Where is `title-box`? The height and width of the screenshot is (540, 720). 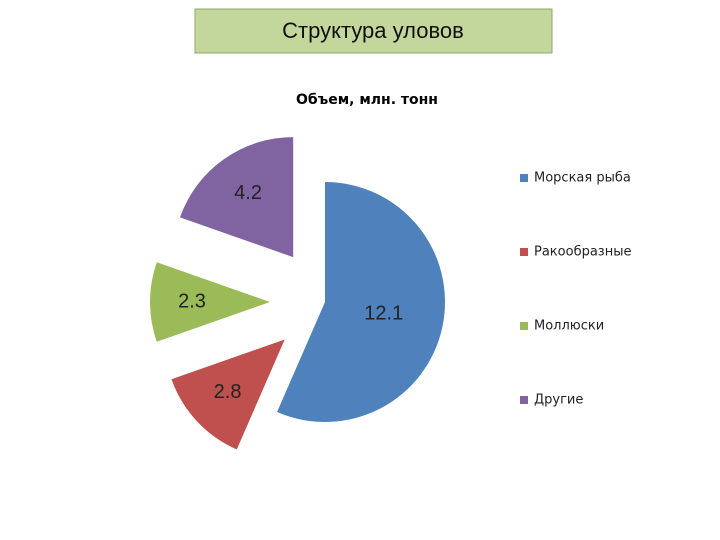
title-box is located at coordinates (373, 31).